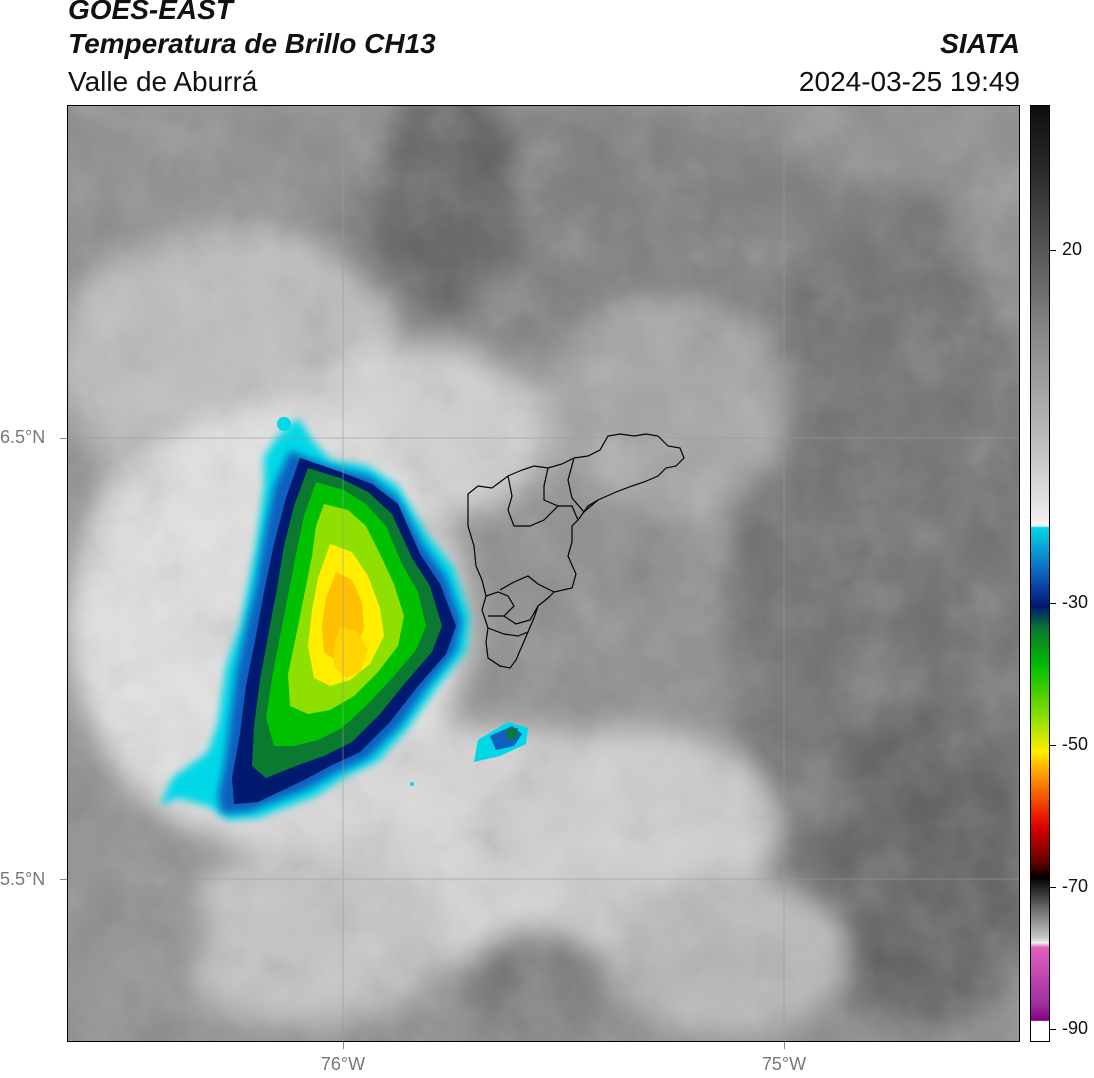 This screenshot has width=1094, height=1078. I want to click on colorbar, so click(1040, 573).